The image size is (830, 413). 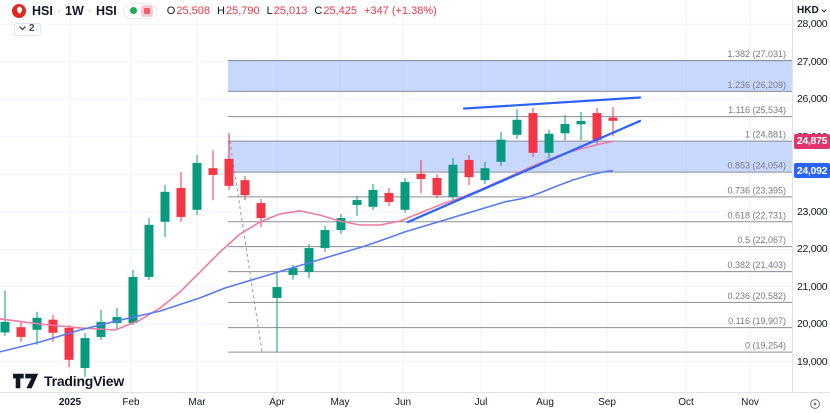 What do you see at coordinates (545, 402) in the screenshot?
I see `time-tick-label: Aug` at bounding box center [545, 402].